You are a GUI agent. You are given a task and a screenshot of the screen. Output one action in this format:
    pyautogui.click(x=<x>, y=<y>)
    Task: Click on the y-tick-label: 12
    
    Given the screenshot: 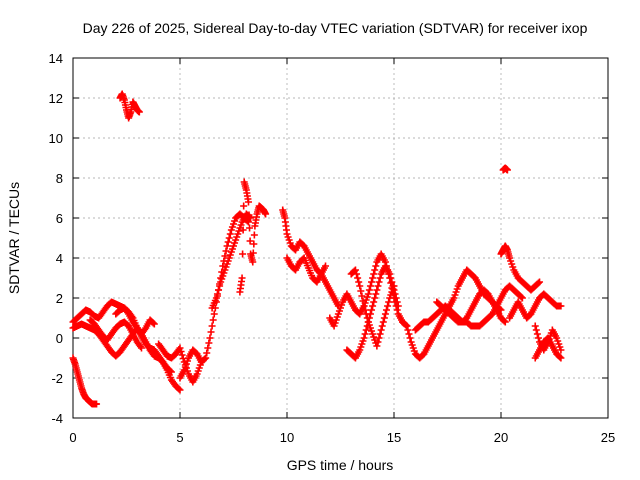 What is the action you would take?
    pyautogui.click(x=56, y=98)
    